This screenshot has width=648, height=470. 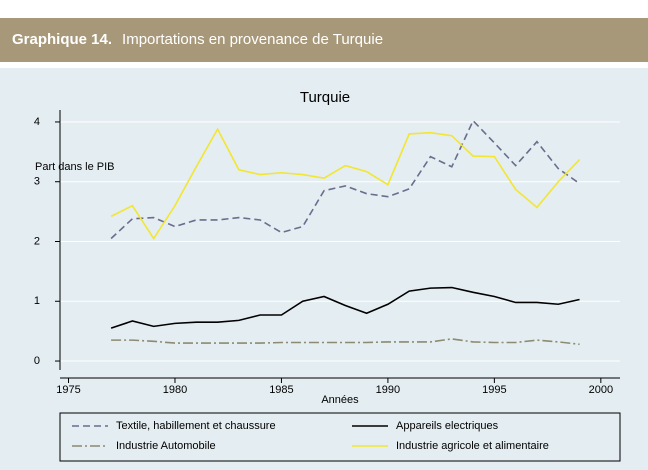 What do you see at coordinates (447, 426) in the screenshot?
I see `legend-label: Appareils electriques` at bounding box center [447, 426].